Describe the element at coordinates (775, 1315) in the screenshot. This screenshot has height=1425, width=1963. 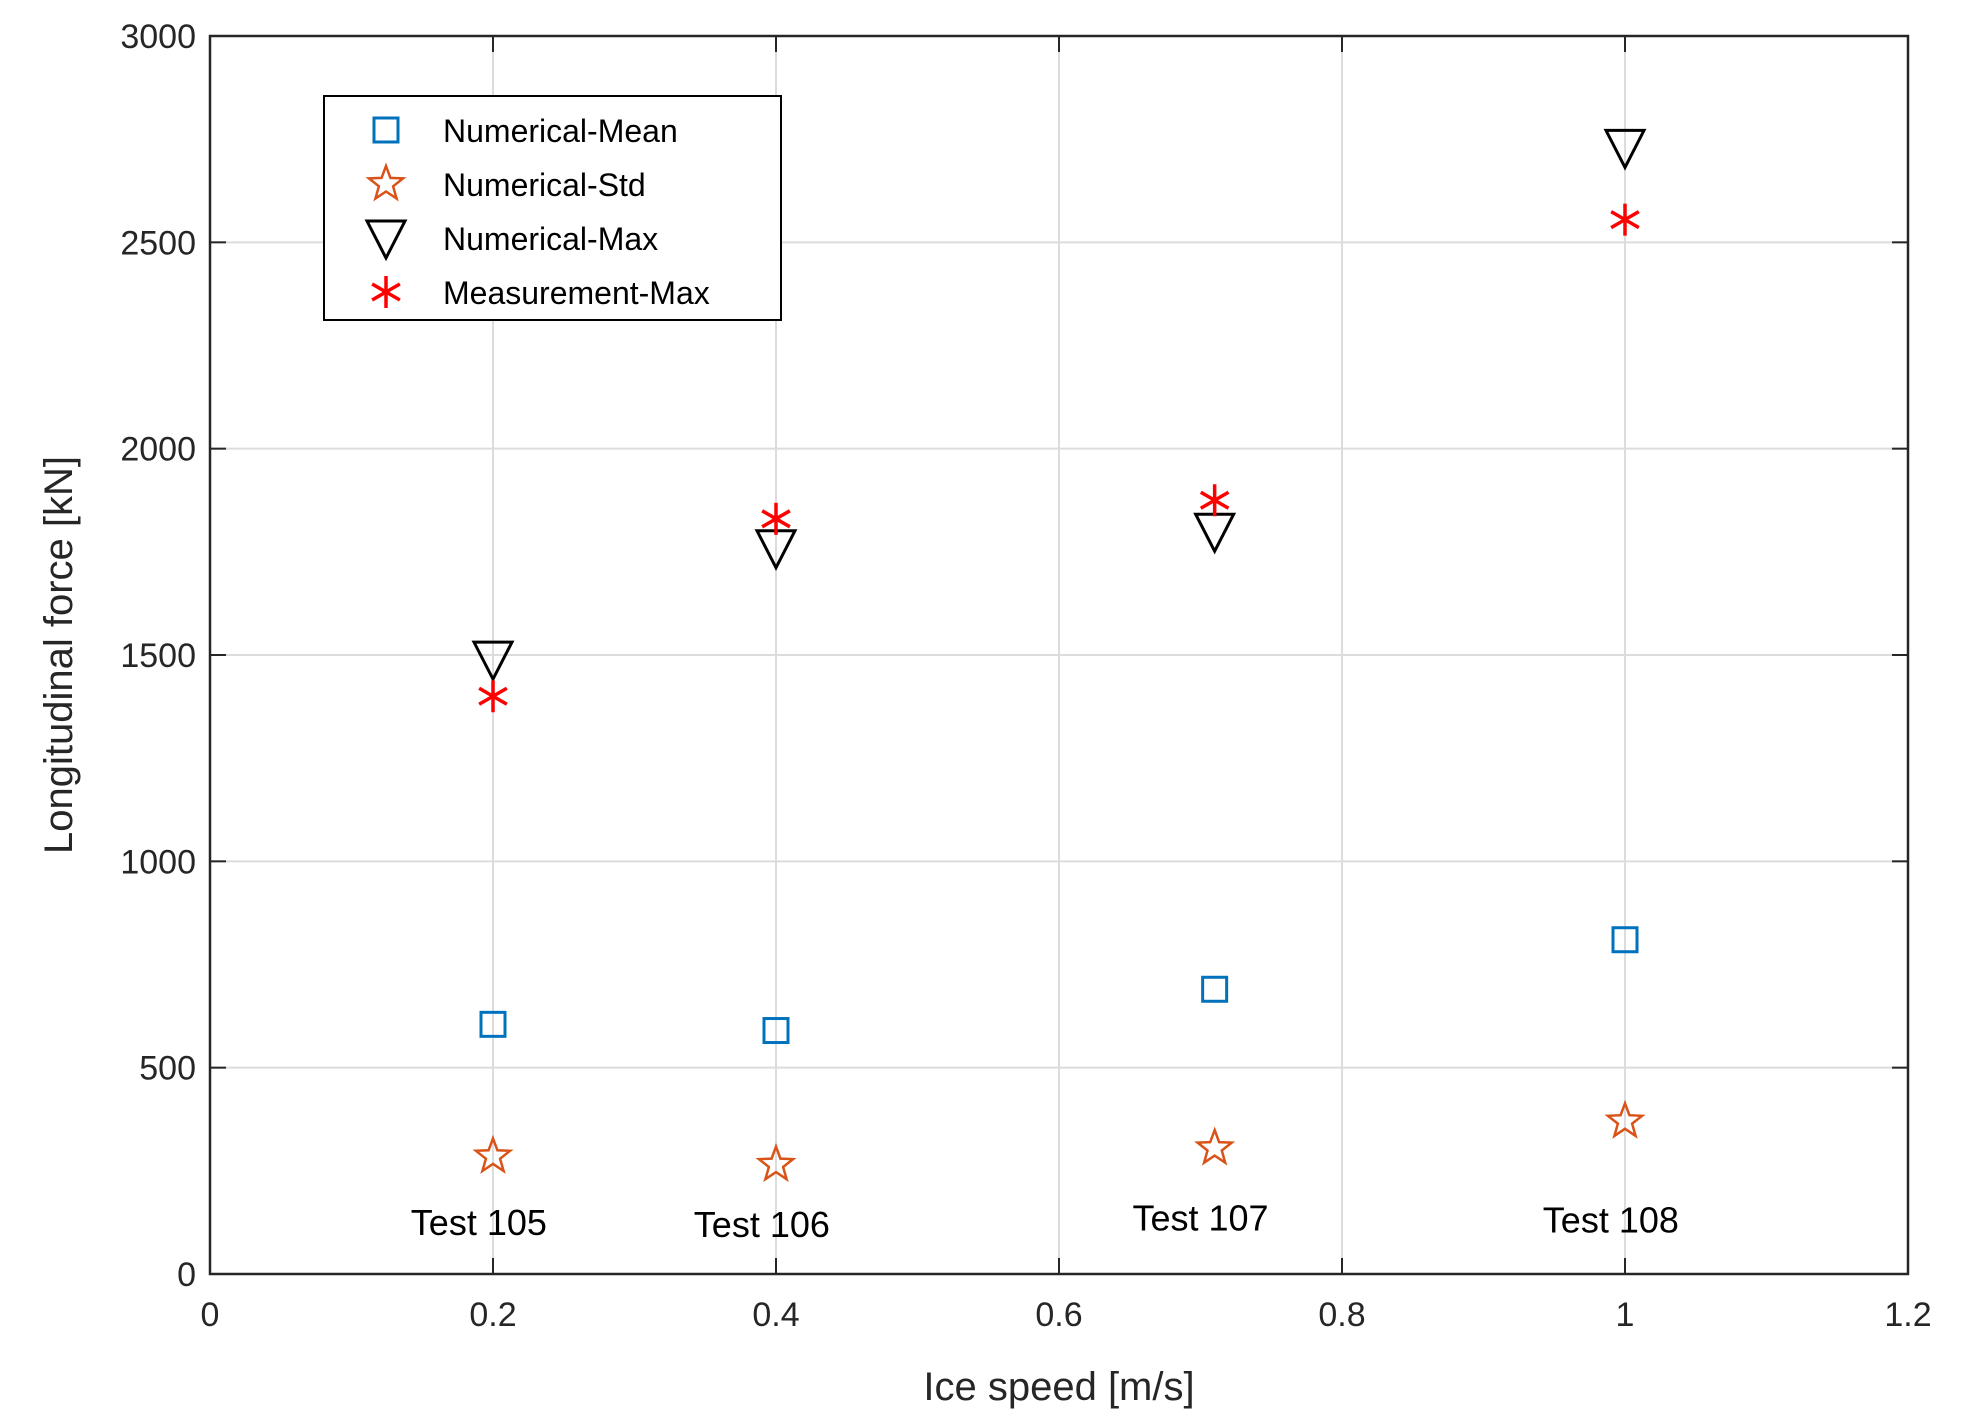
I see `x-tick-label: 0.4` at that location.